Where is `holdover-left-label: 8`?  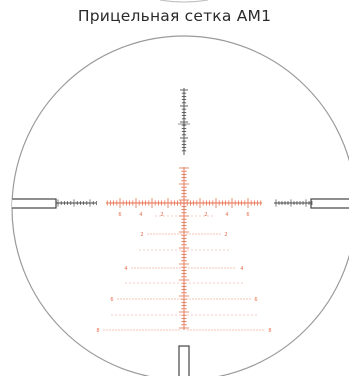 holdover-left-label: 8 is located at coordinates (97, 331).